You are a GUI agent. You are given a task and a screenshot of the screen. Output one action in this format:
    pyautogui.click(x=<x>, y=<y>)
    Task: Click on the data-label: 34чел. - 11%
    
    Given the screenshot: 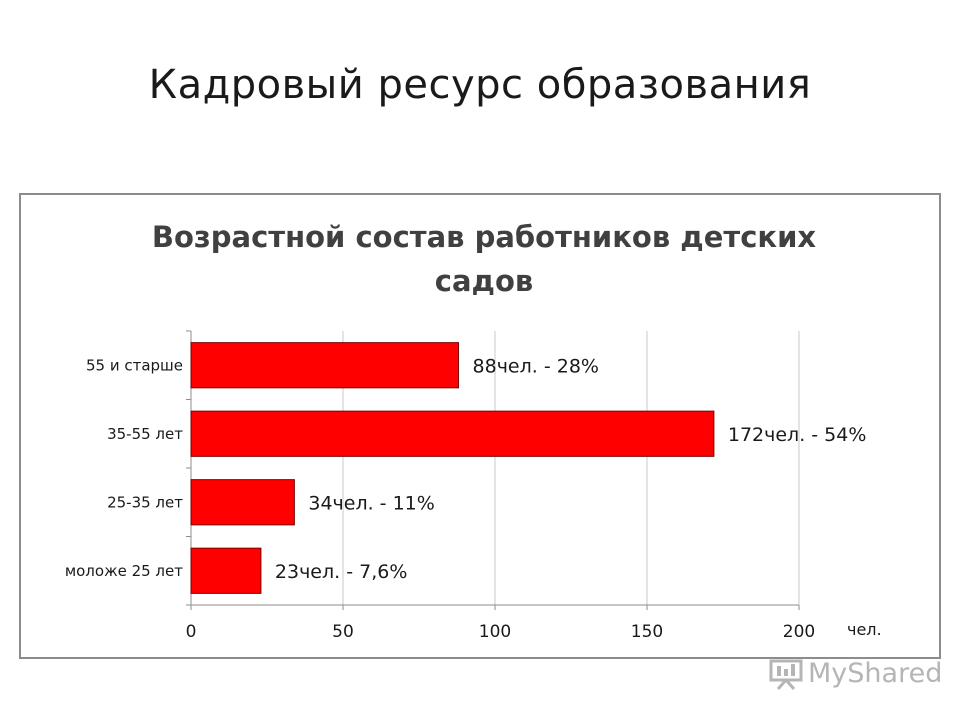 What is the action you would take?
    pyautogui.click(x=371, y=503)
    